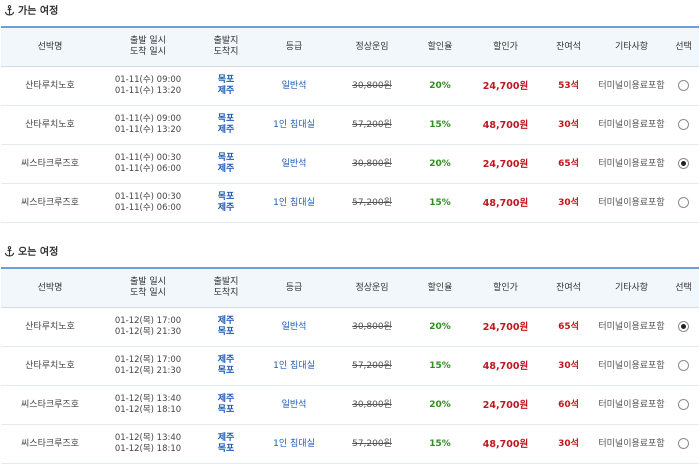  Describe the element at coordinates (38, 252) in the screenshot. I see `inbound-title: 오는 여정` at that location.